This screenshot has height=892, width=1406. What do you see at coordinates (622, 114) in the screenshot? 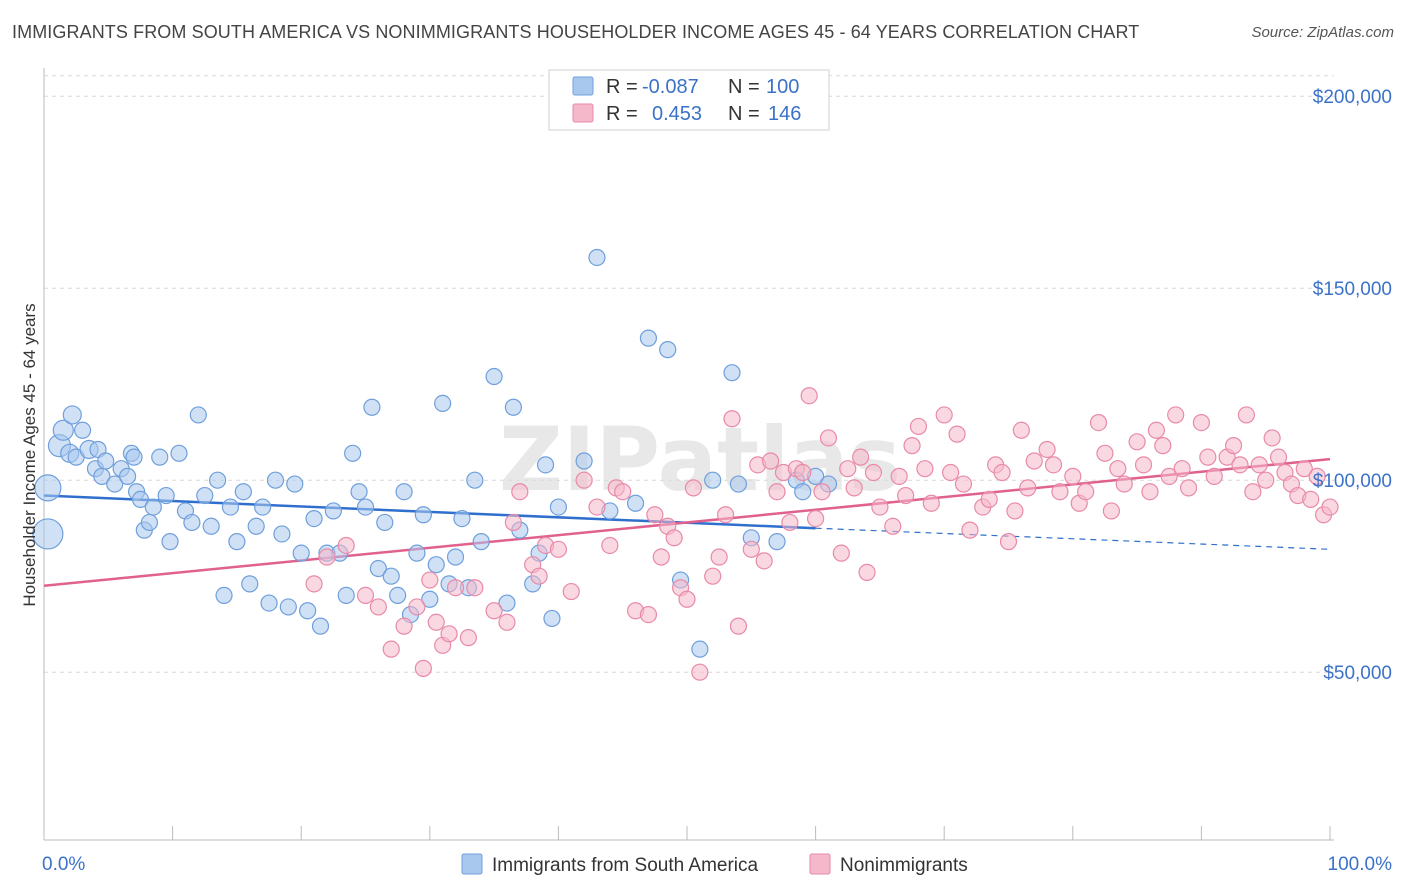
I see `legend-r-label-2: R =` at bounding box center [622, 114].